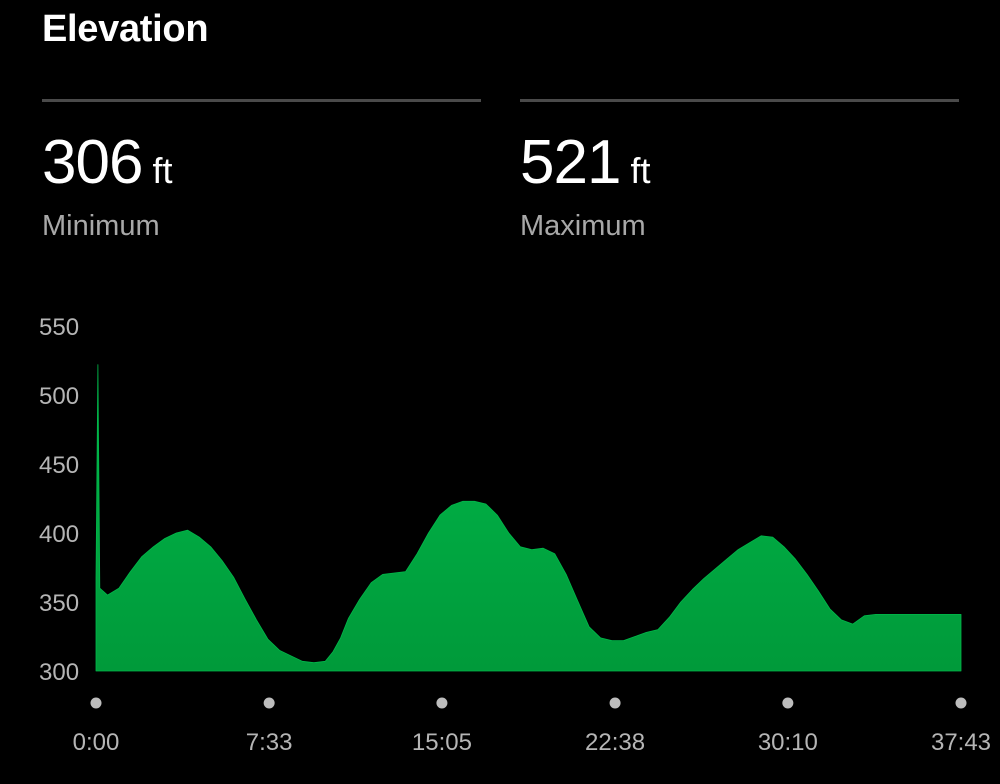 The image size is (1000, 784). What do you see at coordinates (261, 171) in the screenshot?
I see `minimum-stat: 306 ft Minimum` at bounding box center [261, 171].